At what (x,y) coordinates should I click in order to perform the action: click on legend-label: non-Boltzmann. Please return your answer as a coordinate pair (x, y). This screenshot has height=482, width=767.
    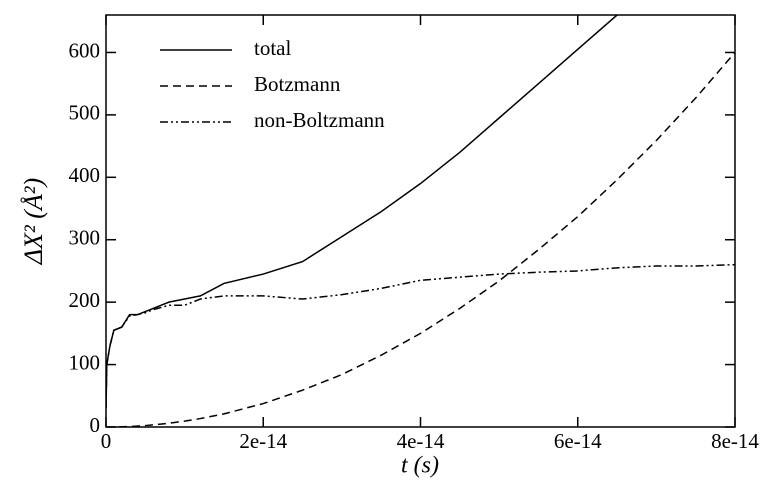
    Looking at the image, I should click on (319, 120).